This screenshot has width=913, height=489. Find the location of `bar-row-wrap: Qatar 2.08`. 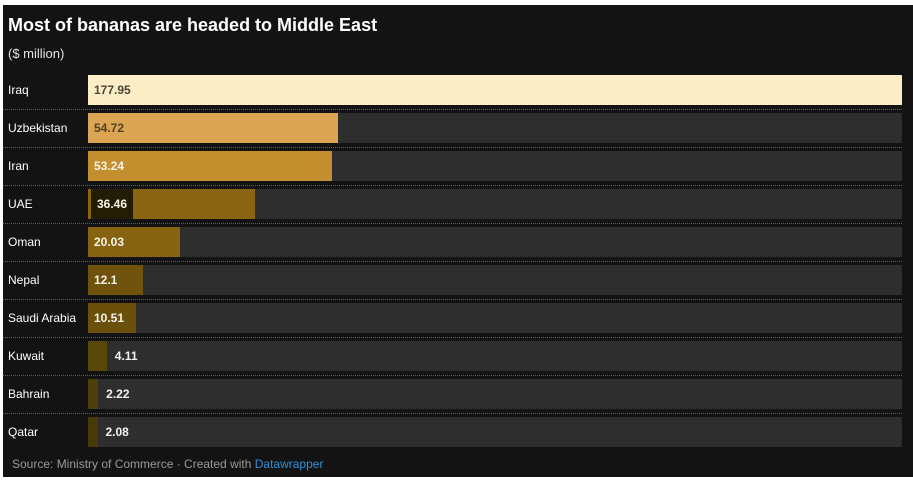

bar-row-wrap: Qatar 2.08 is located at coordinates (455, 432).